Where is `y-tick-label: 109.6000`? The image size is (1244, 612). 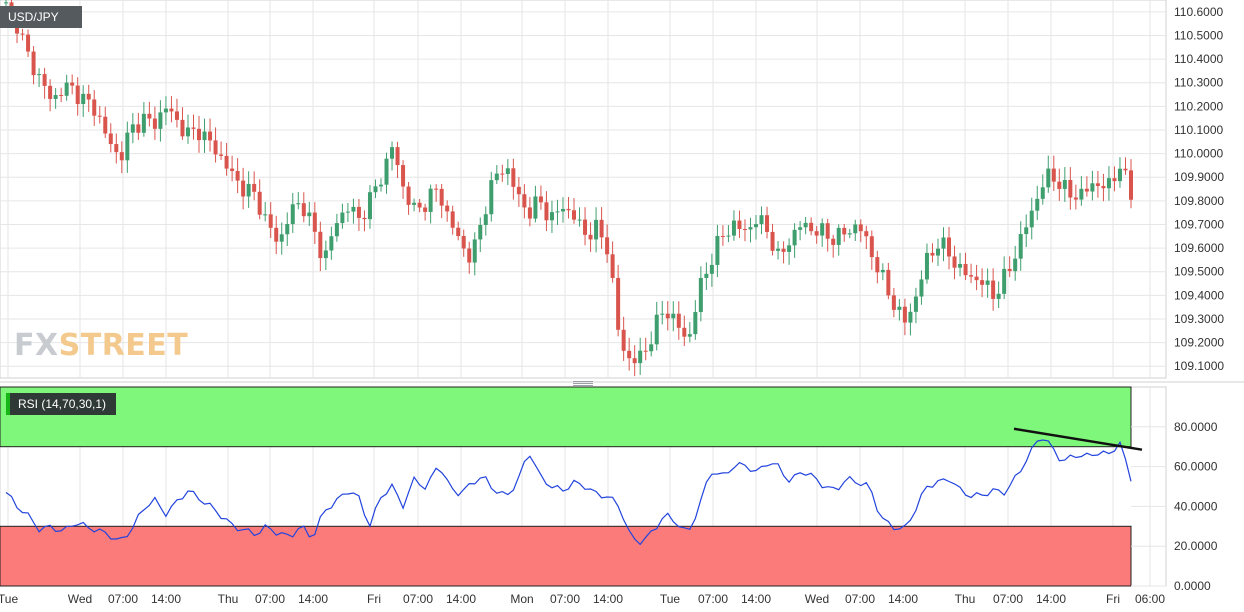
y-tick-label: 109.6000 is located at coordinates (1199, 248).